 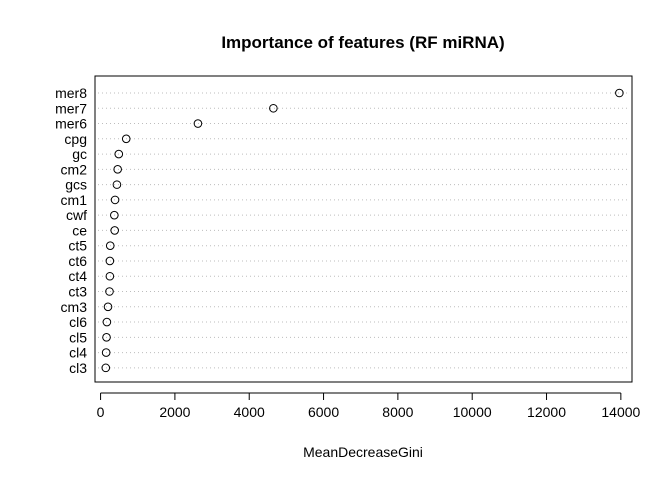 I want to click on category-label: ct5, so click(x=77, y=246).